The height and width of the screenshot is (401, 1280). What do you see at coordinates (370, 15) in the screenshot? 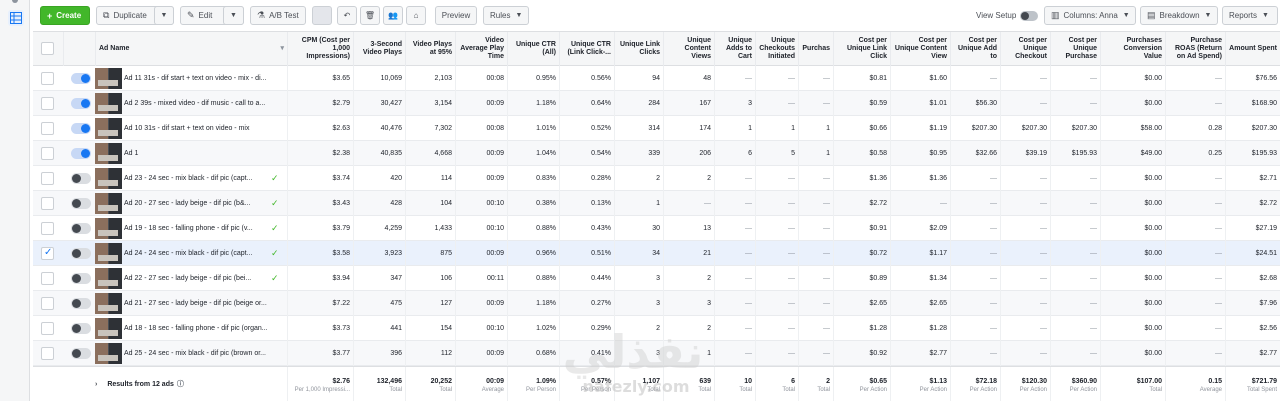
I see `delete-button: 🗑` at bounding box center [370, 15].